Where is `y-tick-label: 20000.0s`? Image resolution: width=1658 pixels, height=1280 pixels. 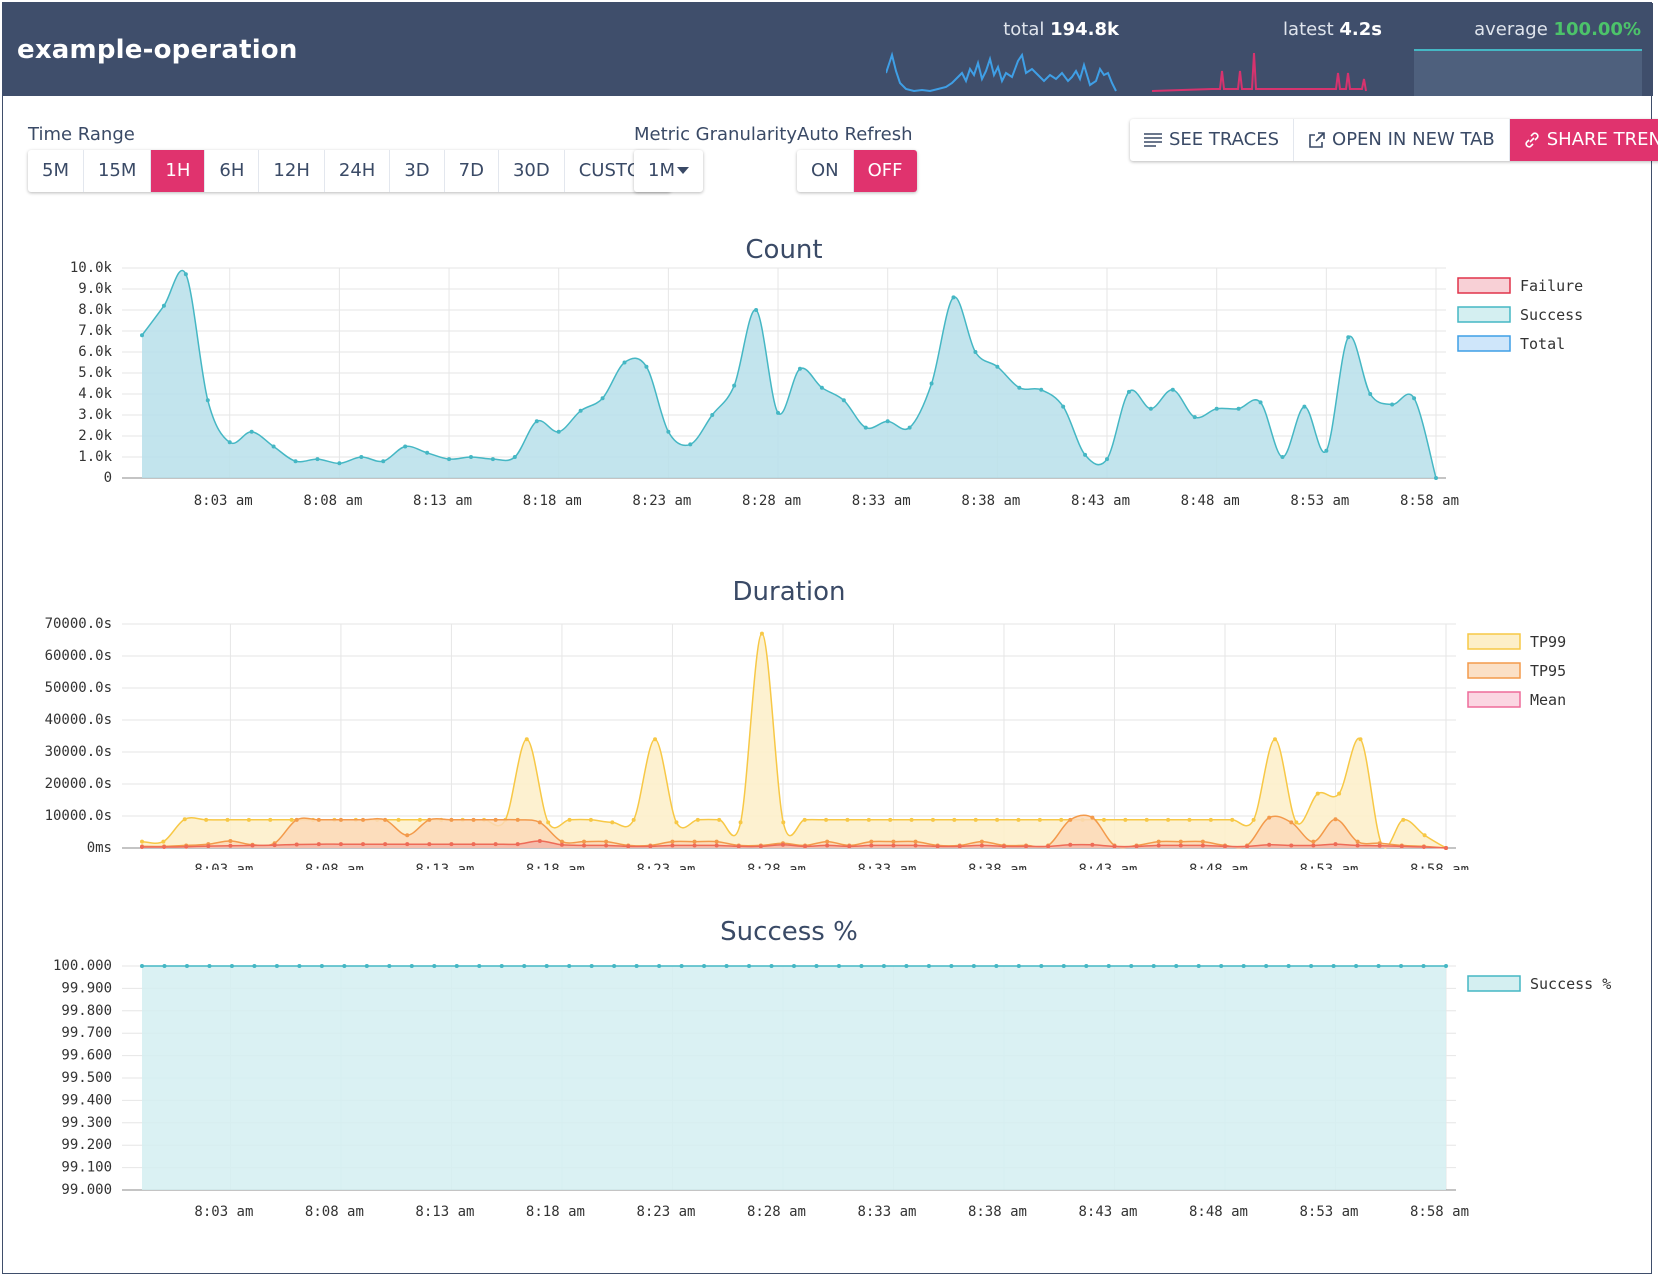
y-tick-label: 20000.0s is located at coordinates (78, 784).